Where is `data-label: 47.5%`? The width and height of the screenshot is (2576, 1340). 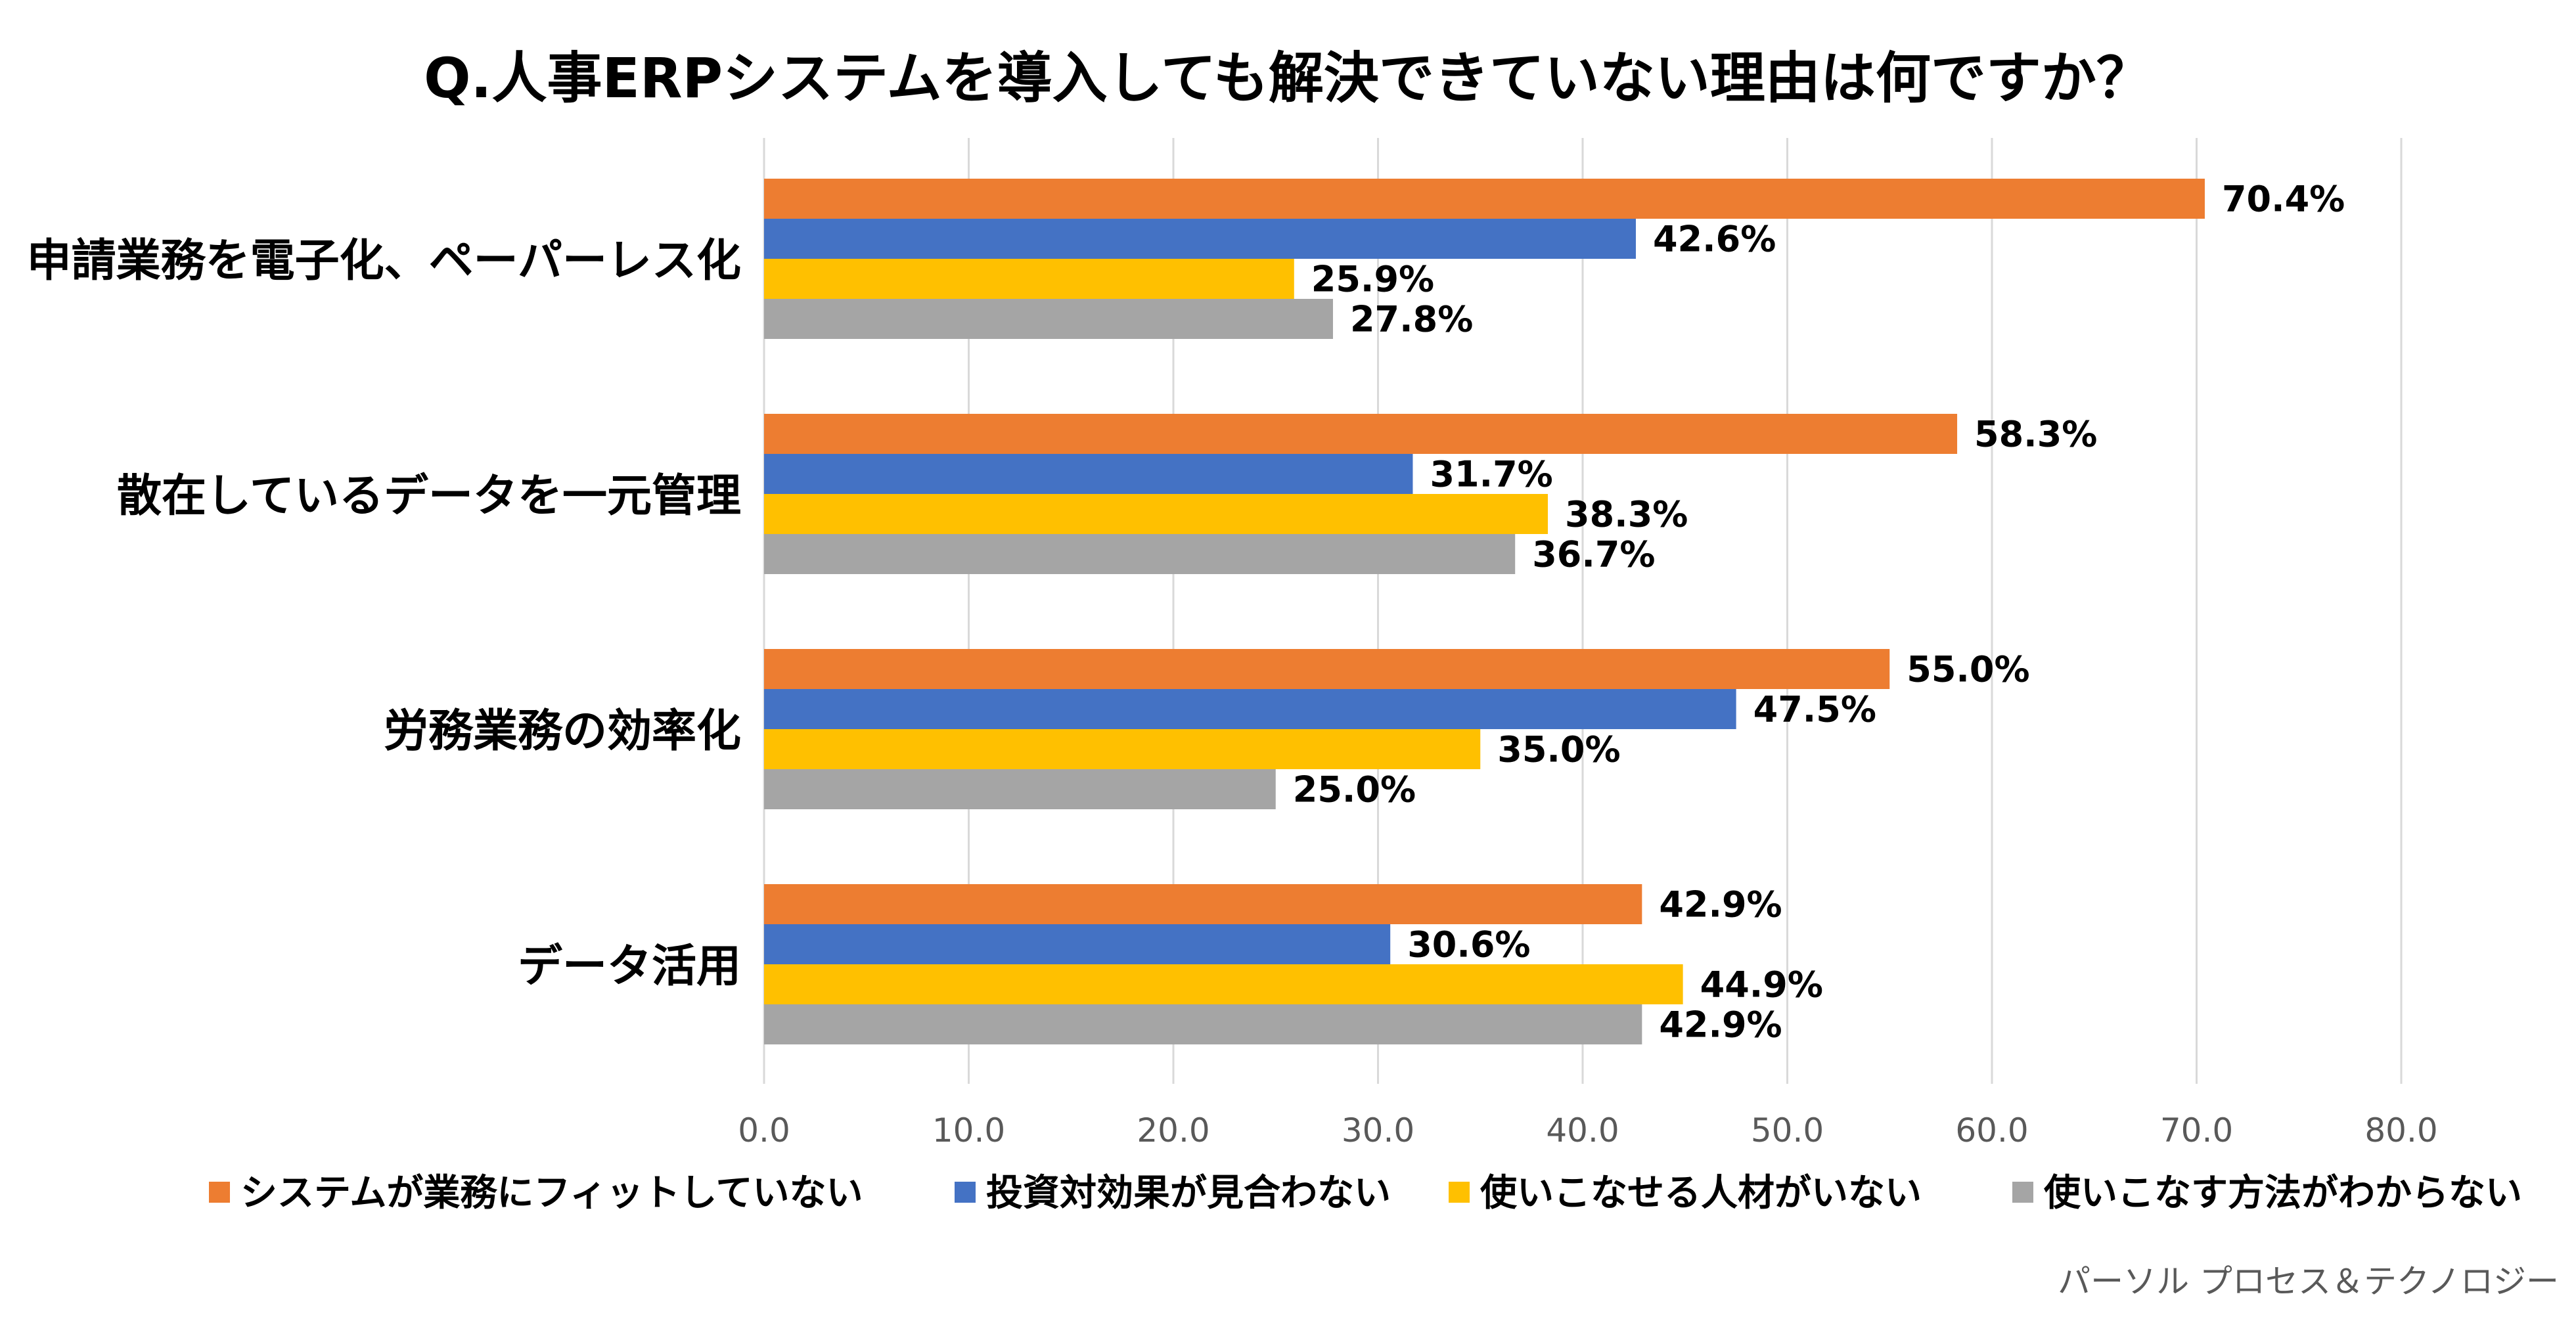 data-label: 47.5% is located at coordinates (1814, 709).